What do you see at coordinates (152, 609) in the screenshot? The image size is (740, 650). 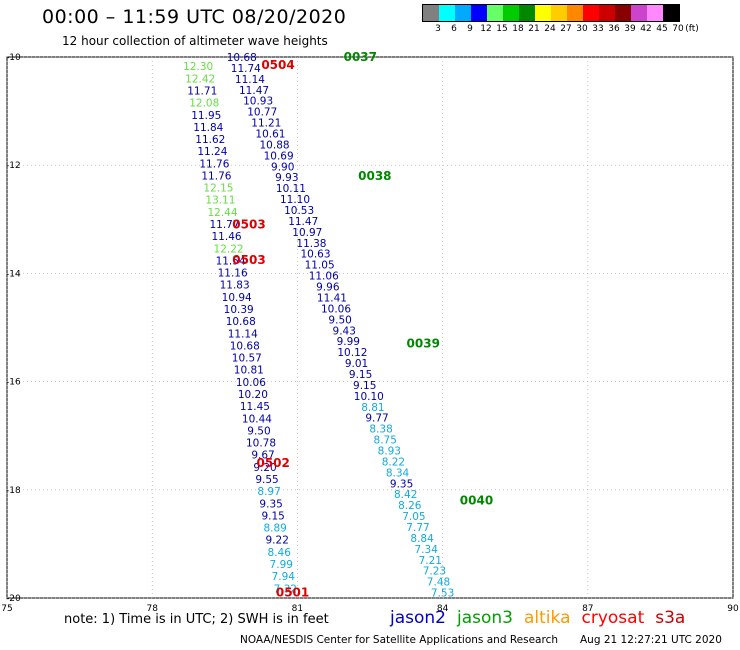 I see `x-tick-label: 78` at bounding box center [152, 609].